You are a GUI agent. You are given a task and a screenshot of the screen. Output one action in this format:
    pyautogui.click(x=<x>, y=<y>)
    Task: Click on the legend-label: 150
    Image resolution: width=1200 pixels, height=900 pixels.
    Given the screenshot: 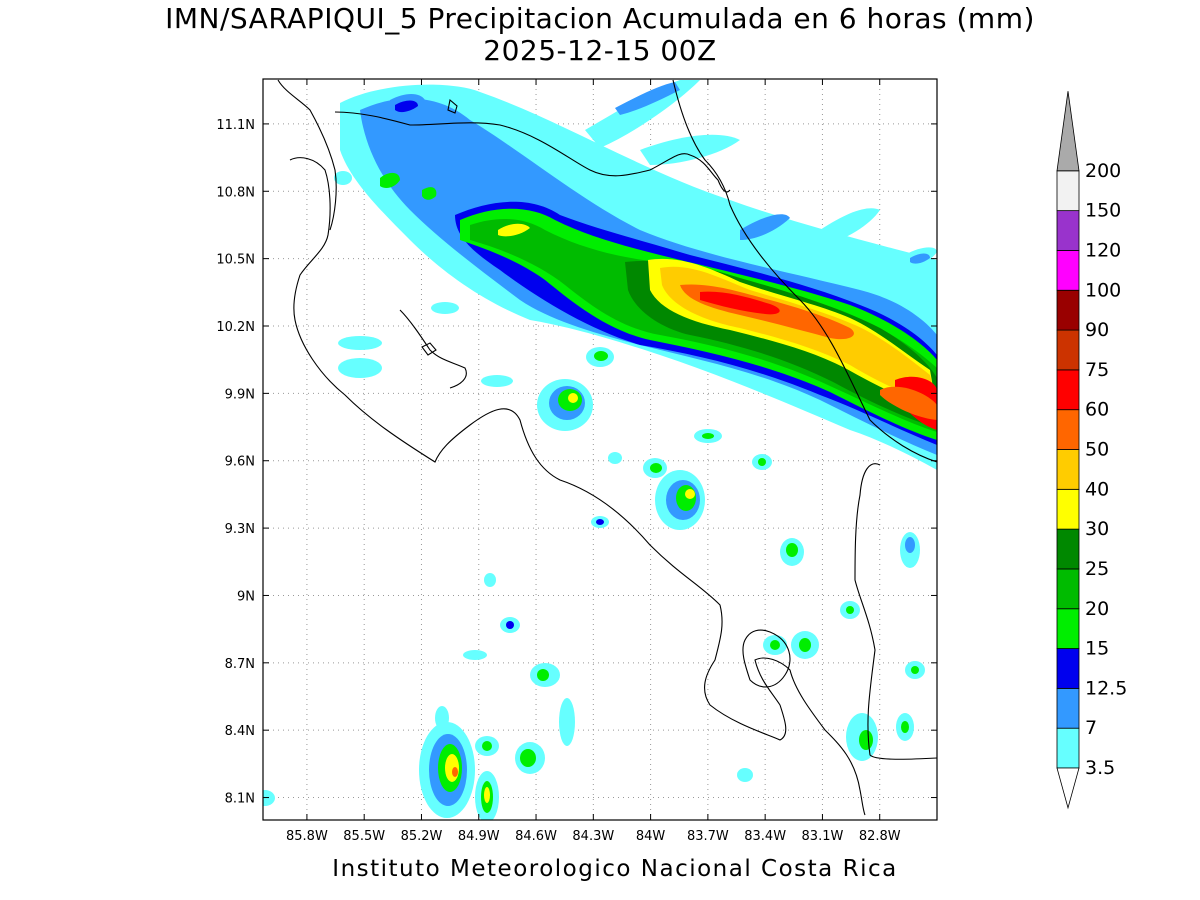 What is the action you would take?
    pyautogui.click(x=1103, y=211)
    